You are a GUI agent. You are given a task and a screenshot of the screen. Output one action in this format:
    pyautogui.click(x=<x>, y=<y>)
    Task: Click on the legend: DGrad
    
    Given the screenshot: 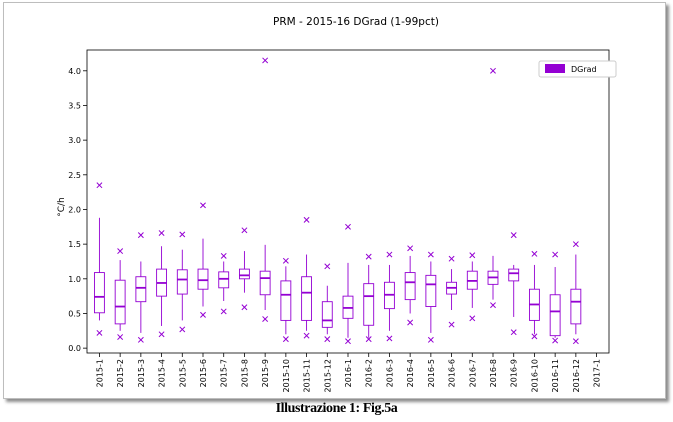 What is the action you would take?
    pyautogui.click(x=577, y=69)
    